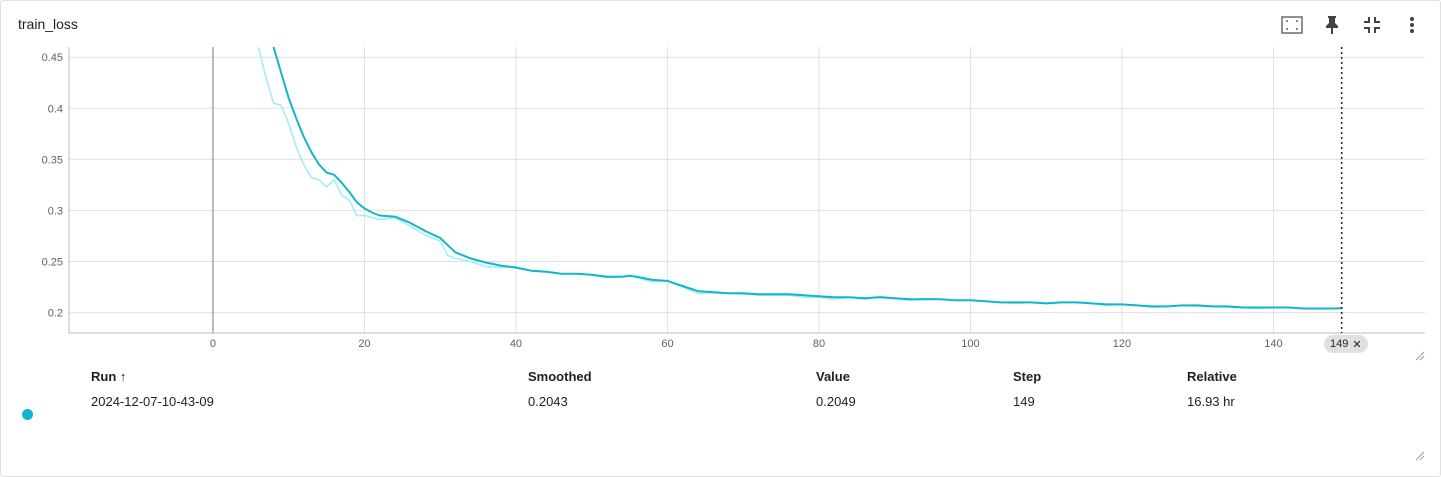 The image size is (1441, 477). I want to click on hover-step-chip: 149 ✕, so click(1346, 344).